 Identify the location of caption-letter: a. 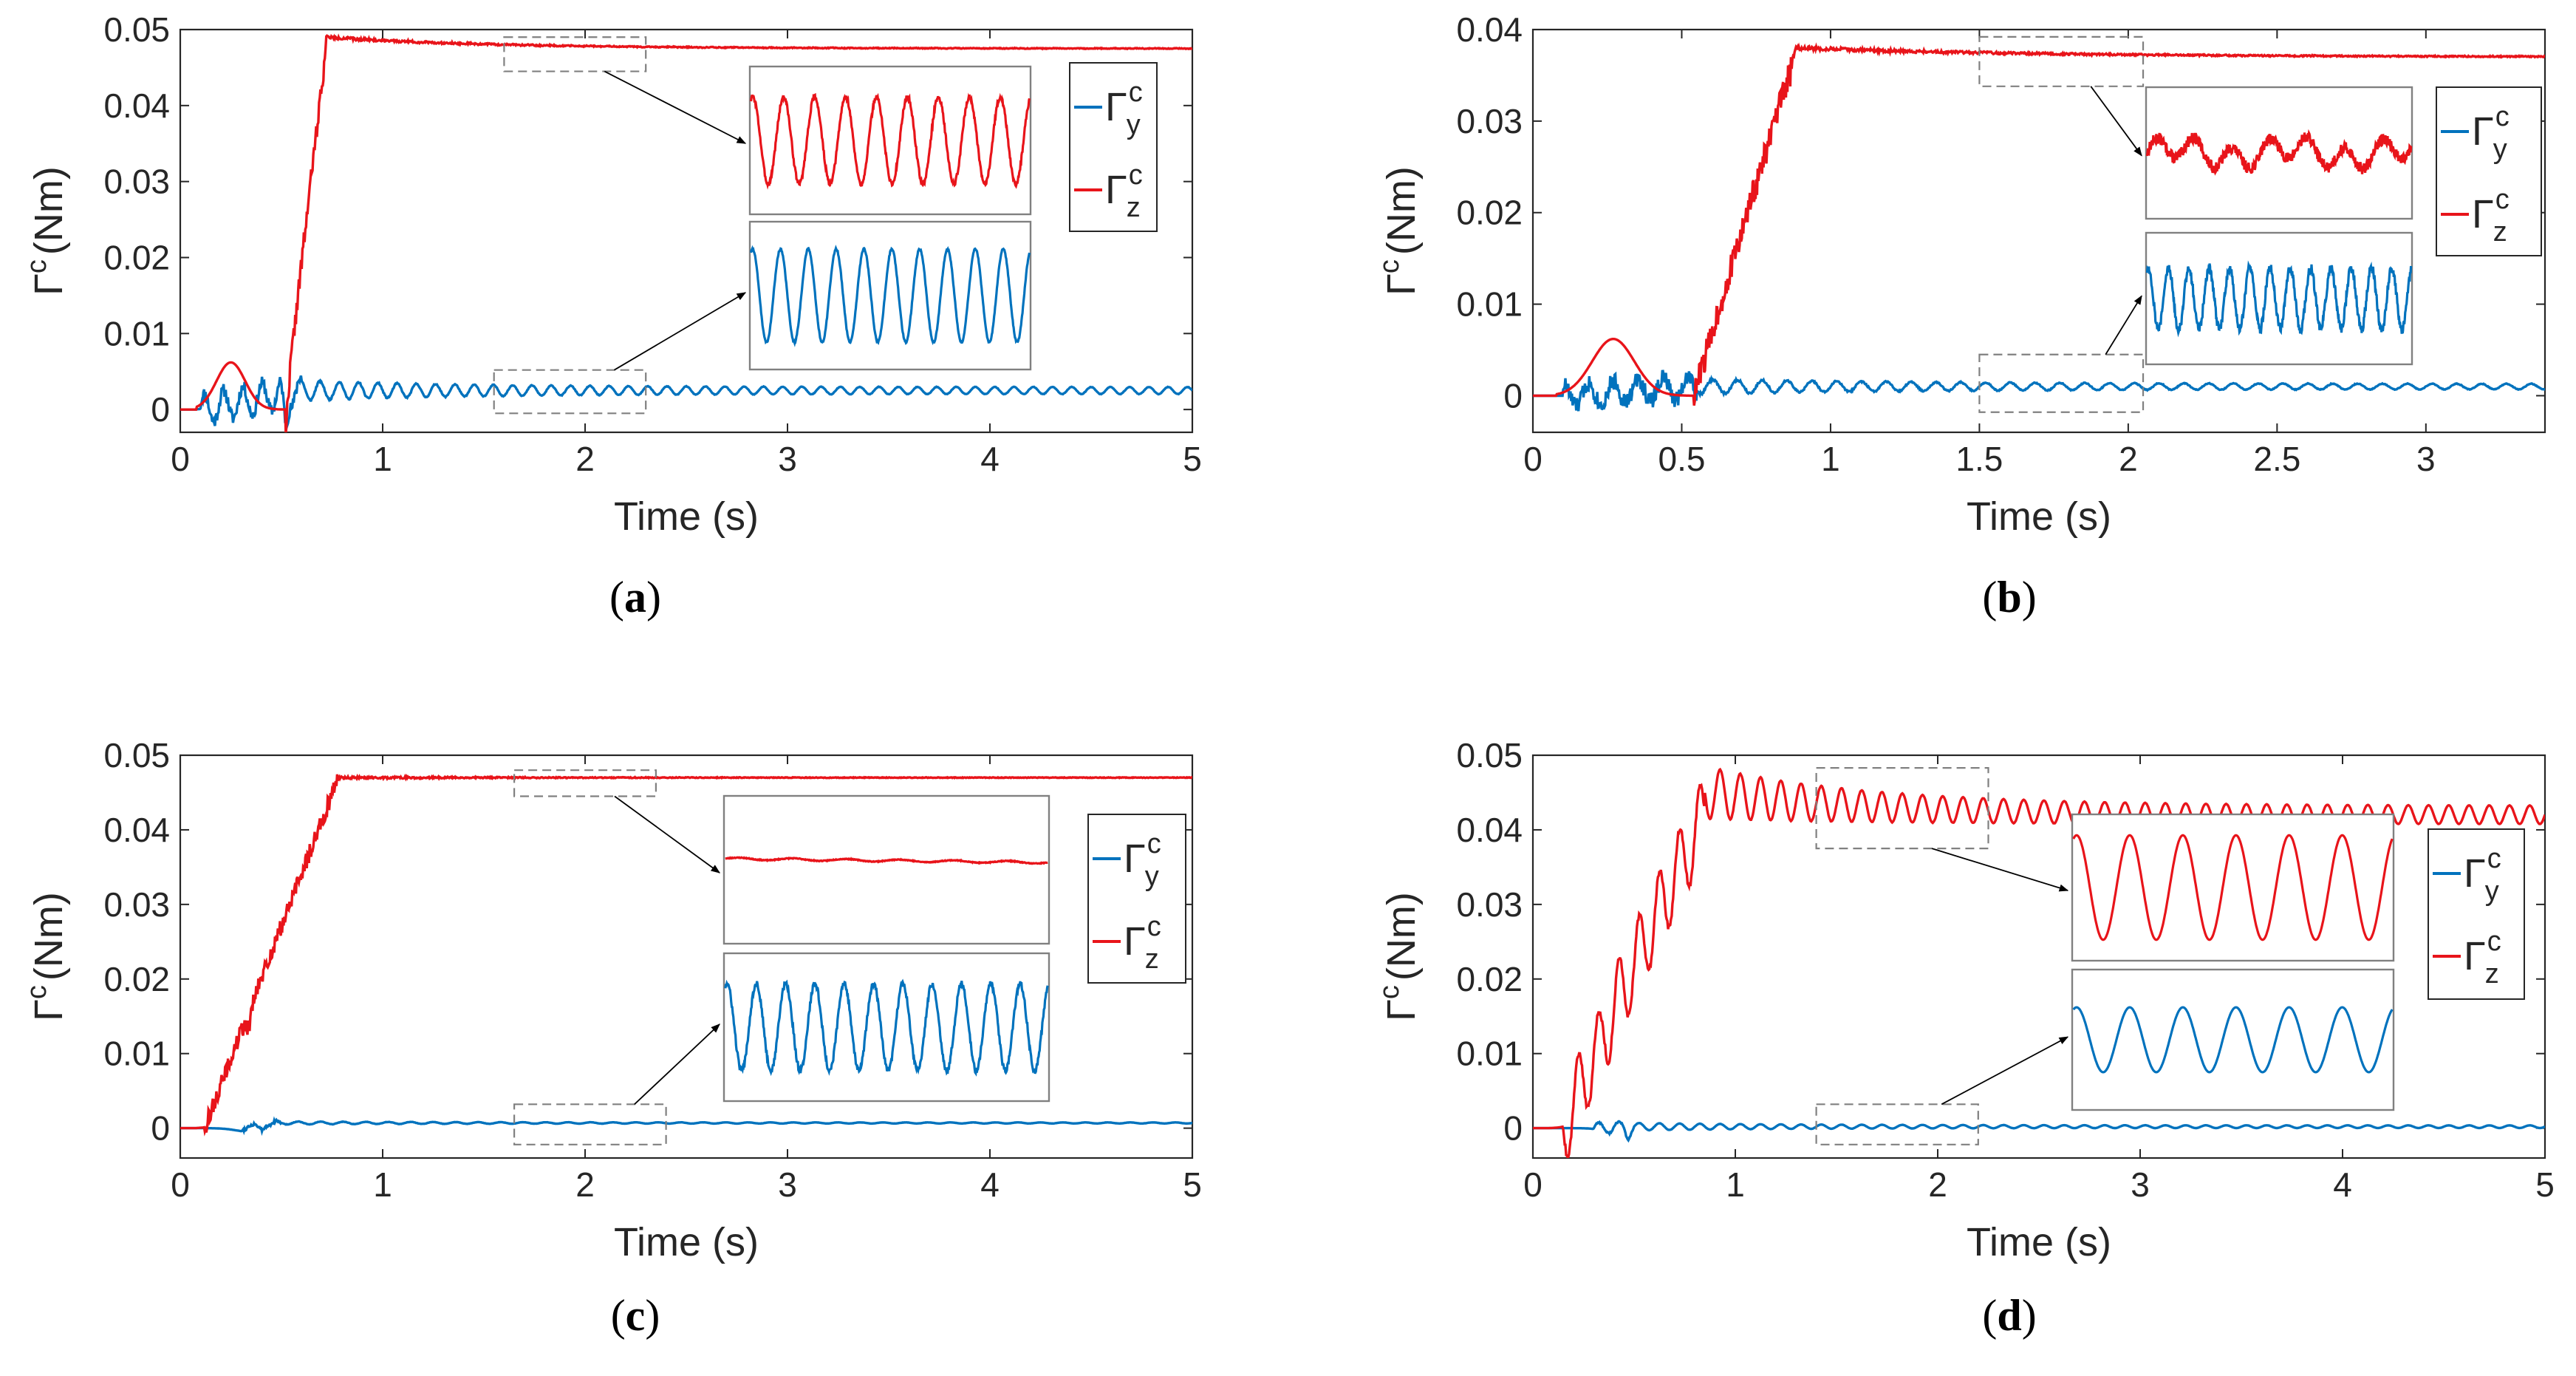
(635, 597).